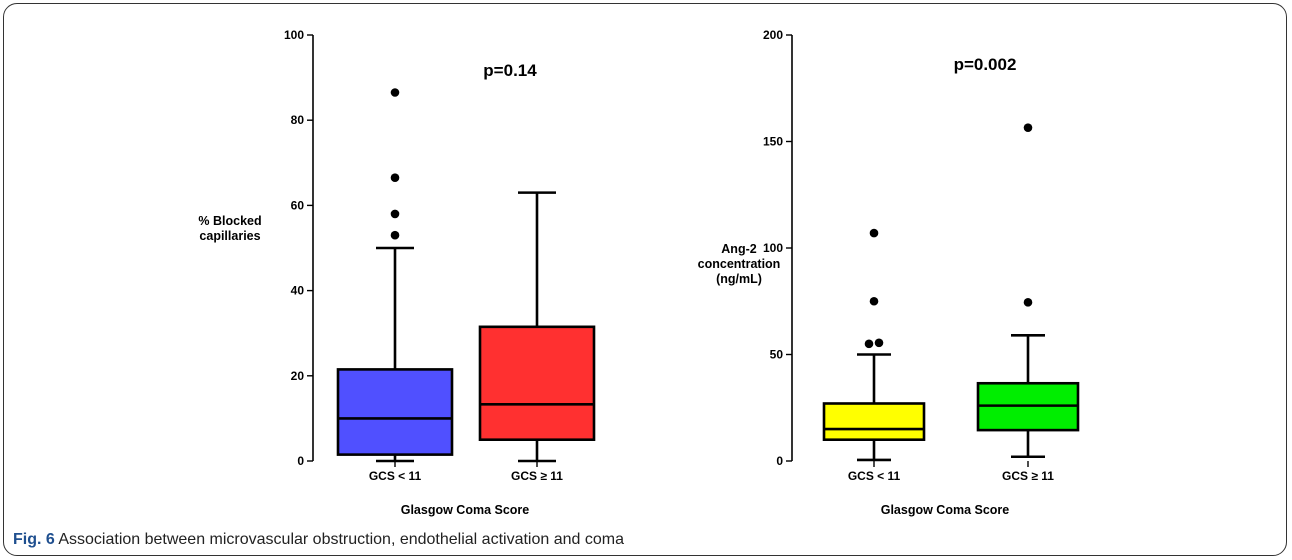  I want to click on y-tick-label: 20, so click(298, 376).